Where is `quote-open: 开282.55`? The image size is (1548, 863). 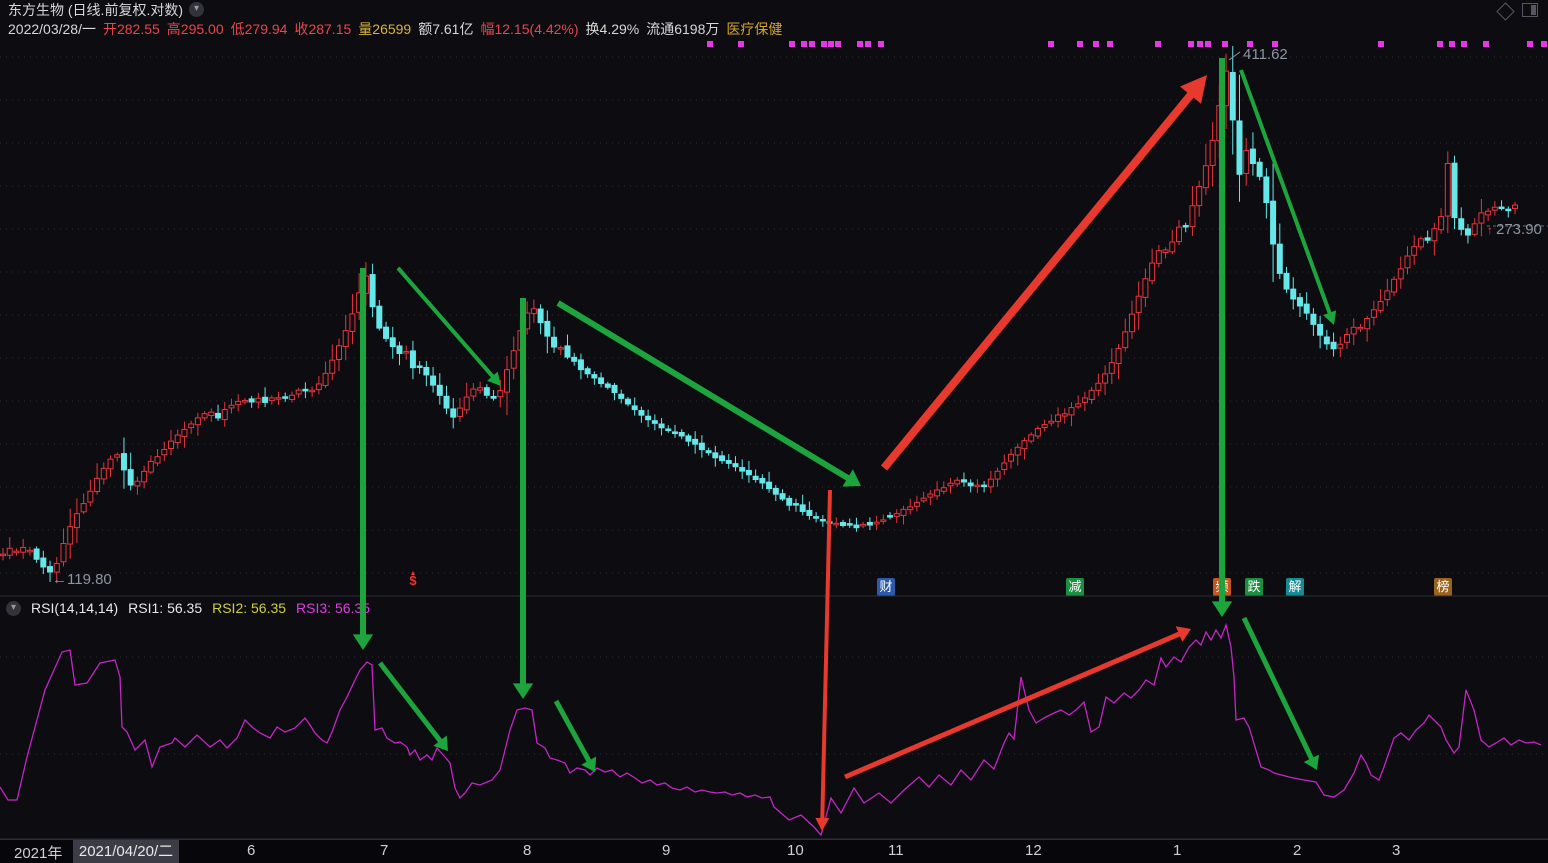 quote-open: 开282.55 is located at coordinates (131, 29).